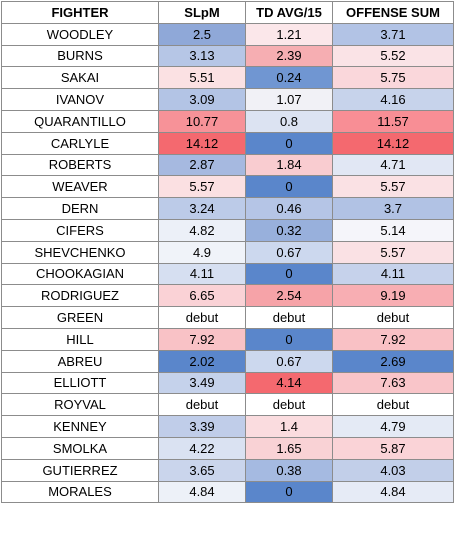 Image resolution: width=455 pixels, height=537 pixels. I want to click on offense-sum-cell: 5.52, so click(393, 56).